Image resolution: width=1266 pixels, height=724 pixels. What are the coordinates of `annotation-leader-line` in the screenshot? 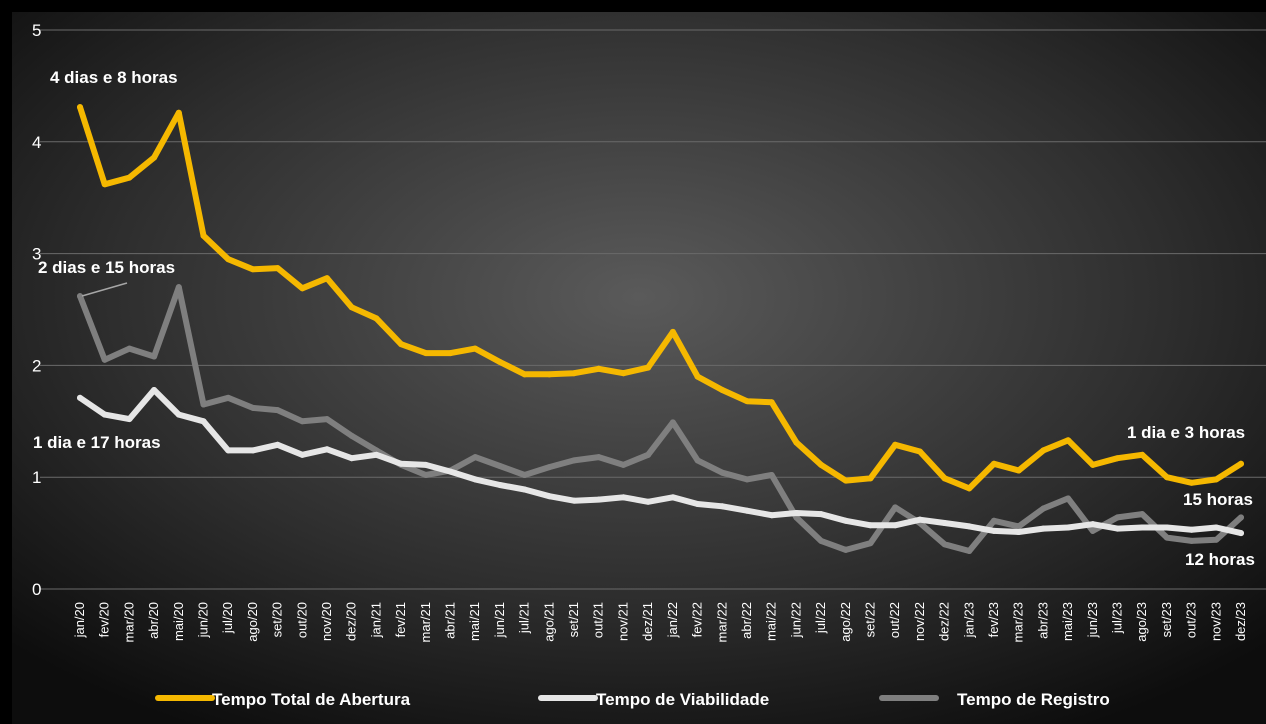 It's located at (104, 289).